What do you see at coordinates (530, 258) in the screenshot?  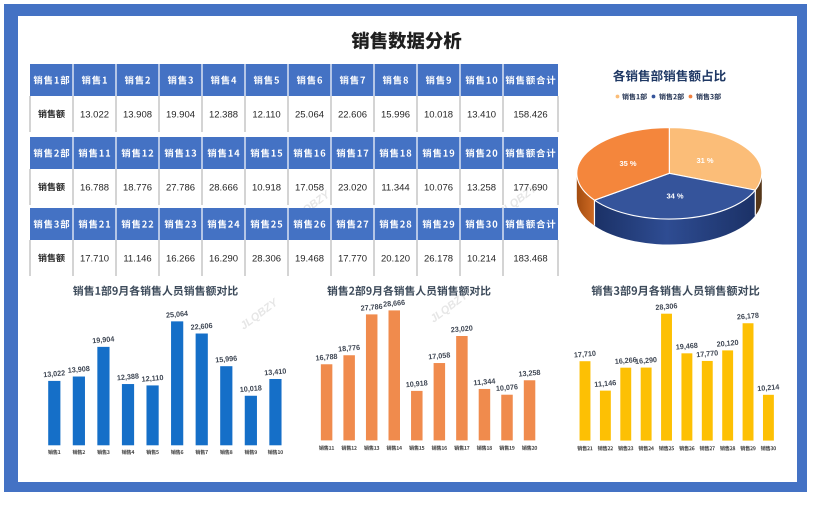 I see `svg-text: 183.468` at bounding box center [530, 258].